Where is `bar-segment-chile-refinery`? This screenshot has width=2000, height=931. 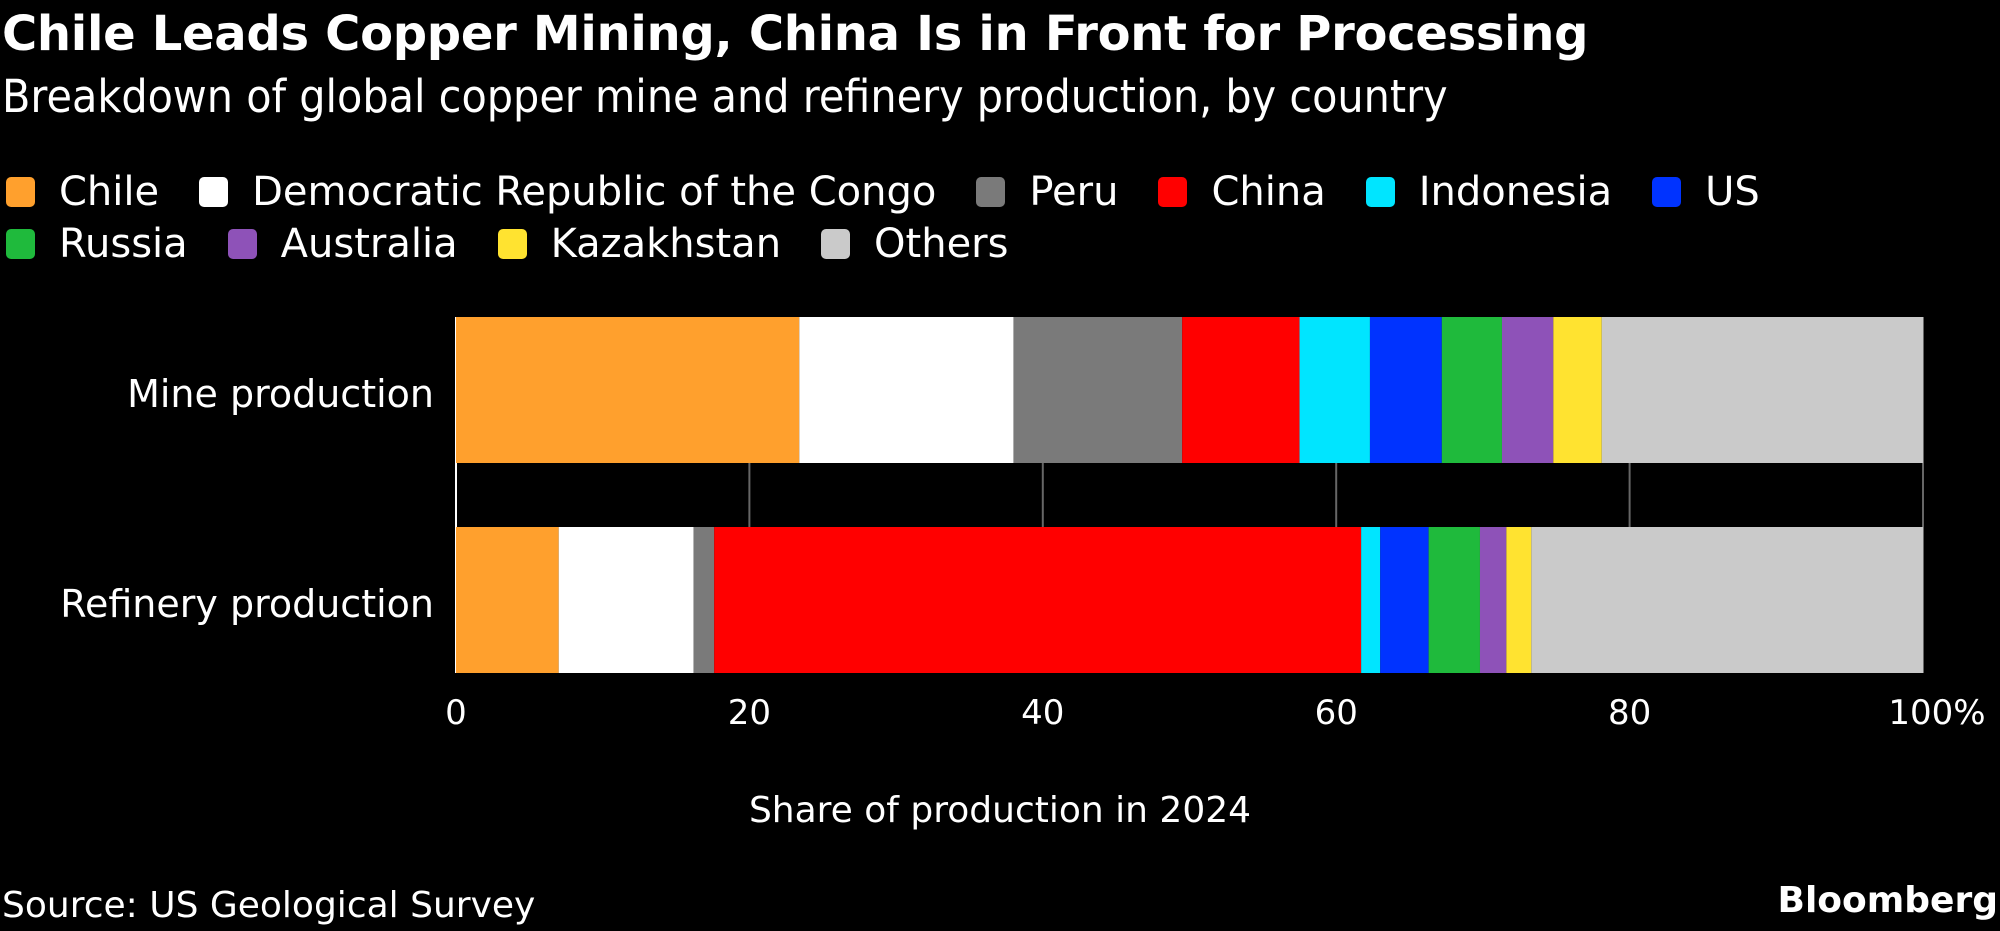 bar-segment-chile-refinery is located at coordinates (507, 600).